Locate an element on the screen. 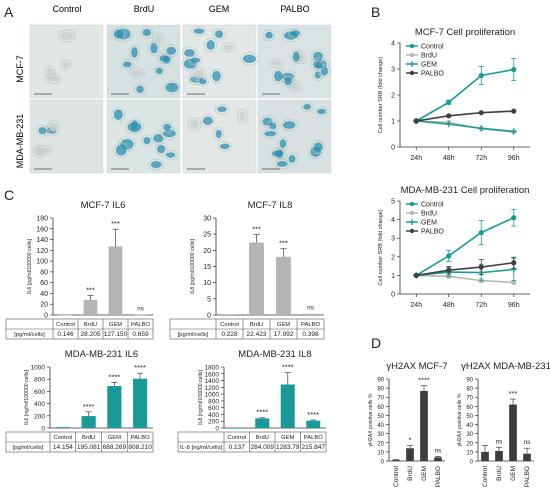 This screenshot has height=494, width=550. micro-col-label-control: Control is located at coordinates (66, 9).